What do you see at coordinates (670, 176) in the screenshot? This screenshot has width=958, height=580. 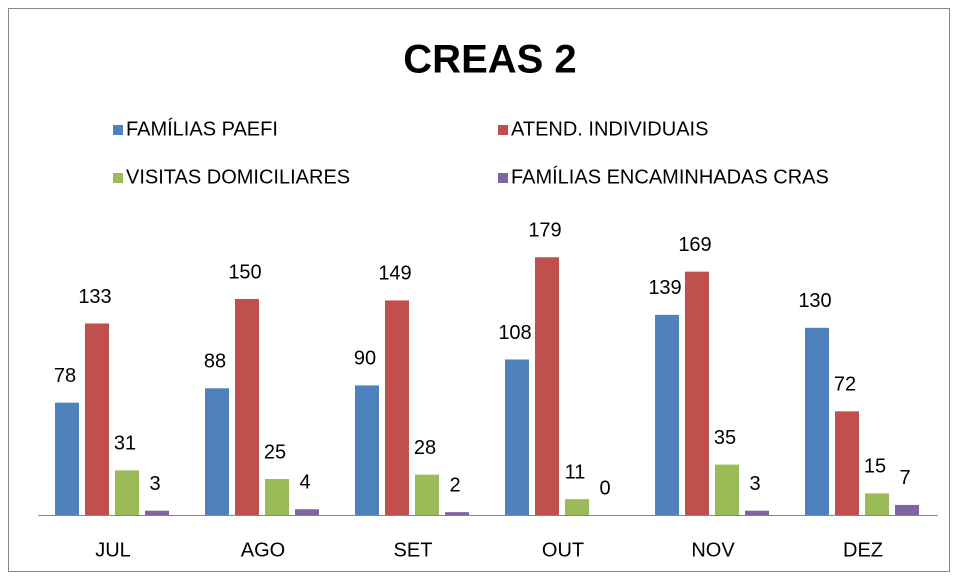 I see `legend-label: FAMÍLIAS ENCAMINHADAS CRAS` at bounding box center [670, 176].